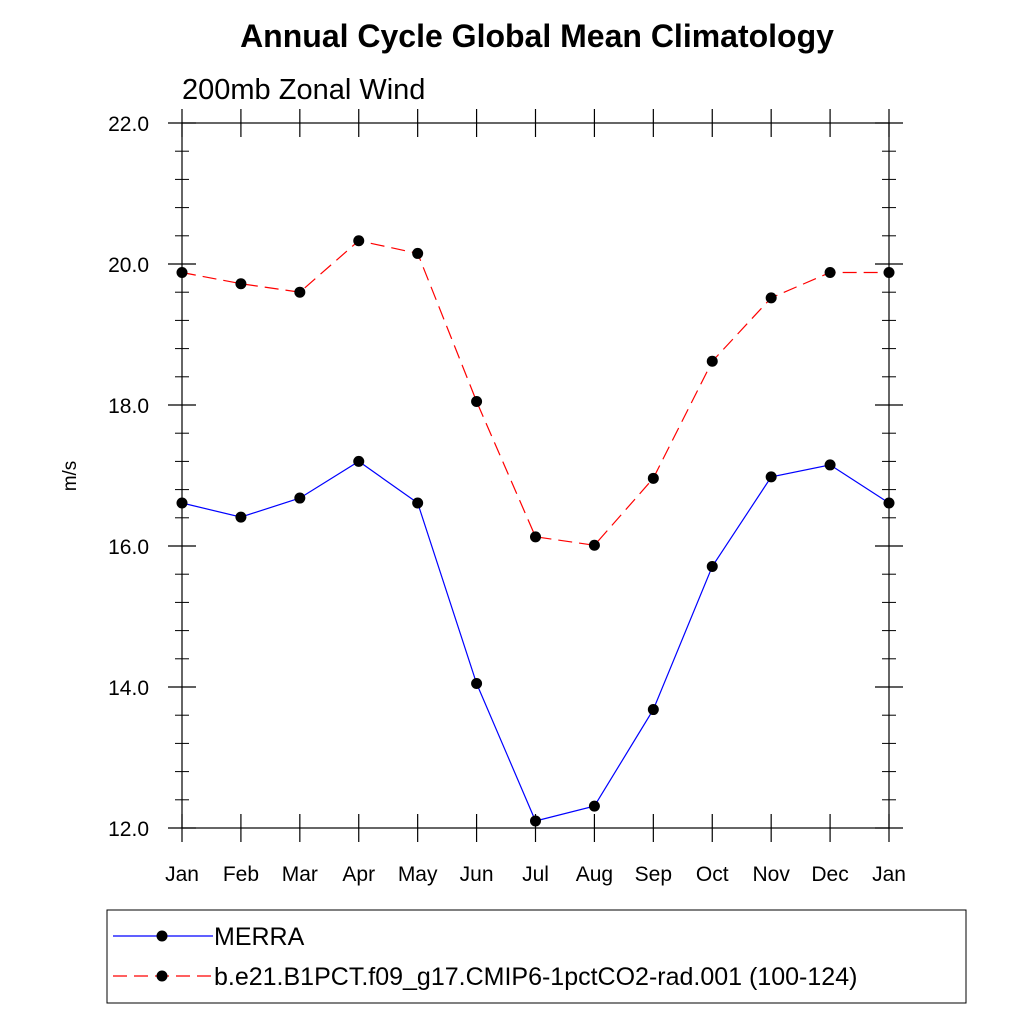 Image resolution: width=1024 pixels, height=1024 pixels. I want to click on y-tick-label: 22.0, so click(128, 124).